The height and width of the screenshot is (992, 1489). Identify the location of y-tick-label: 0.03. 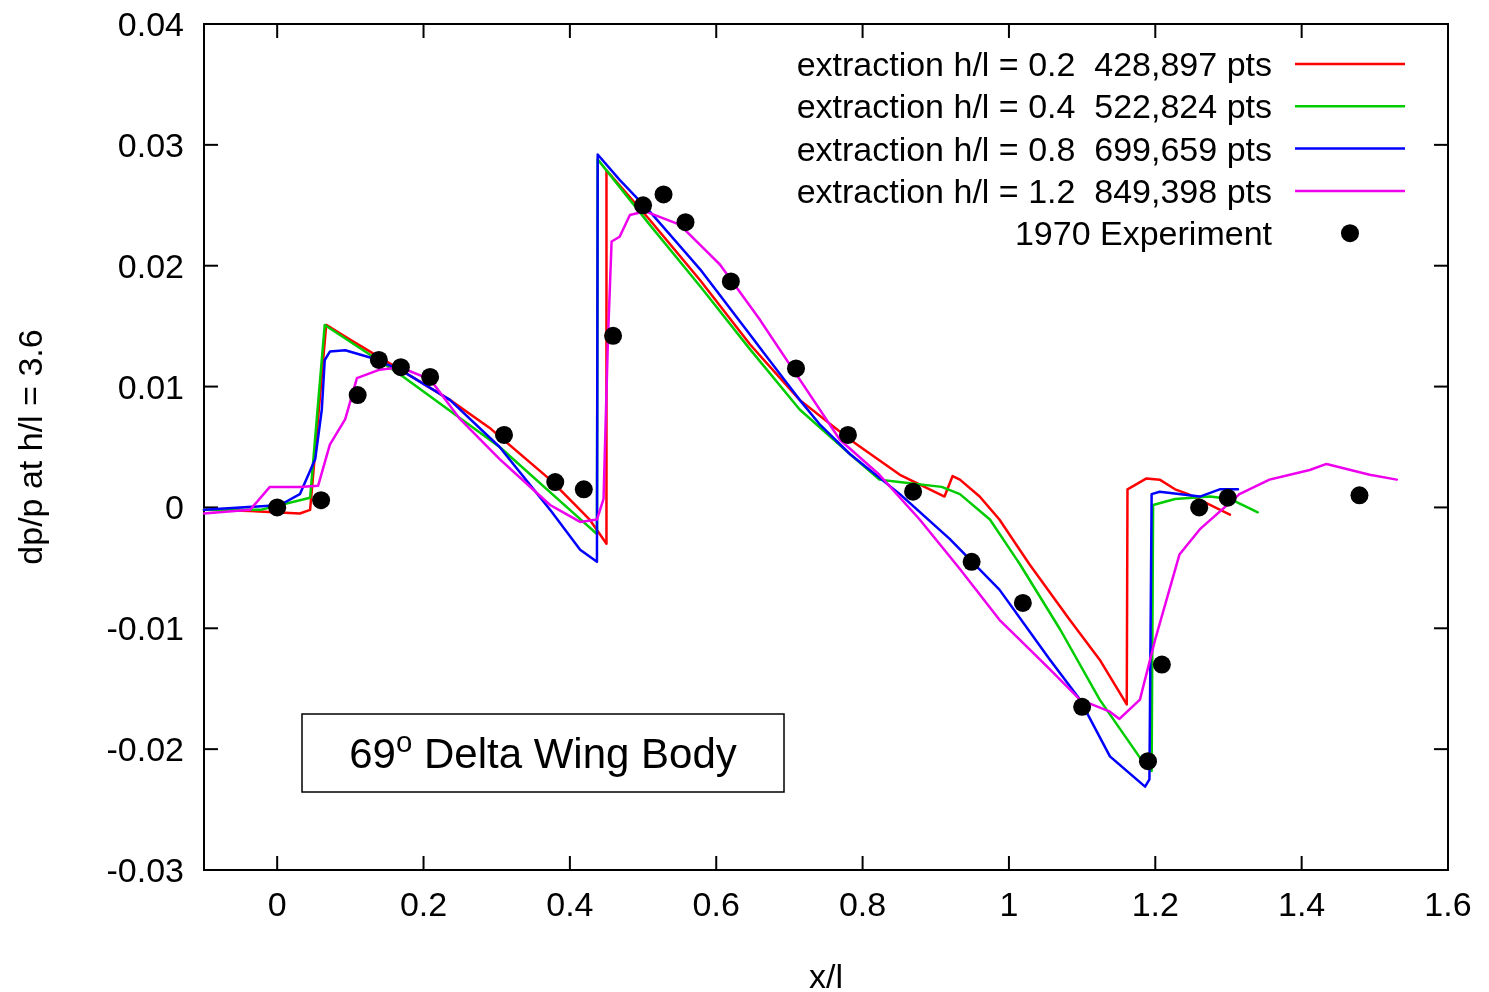
(150, 144).